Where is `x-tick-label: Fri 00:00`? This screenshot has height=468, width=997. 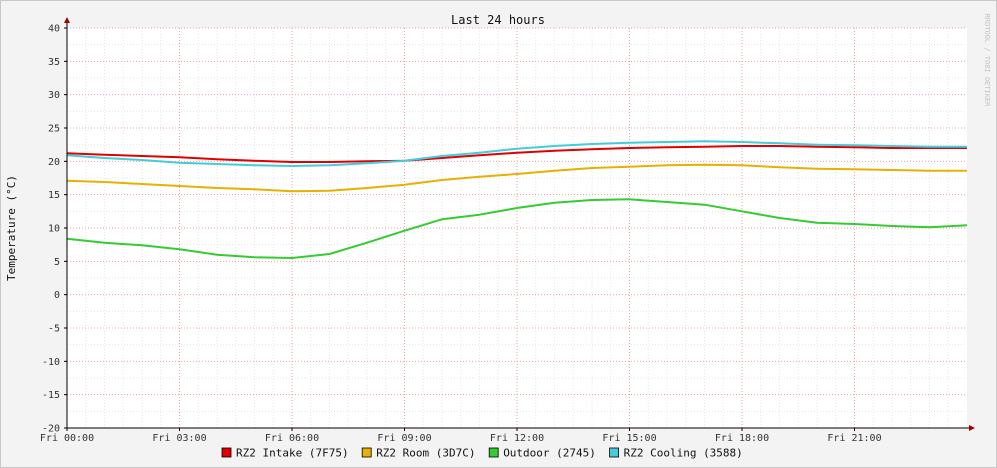
x-tick-label: Fri 00:00 is located at coordinates (67, 438).